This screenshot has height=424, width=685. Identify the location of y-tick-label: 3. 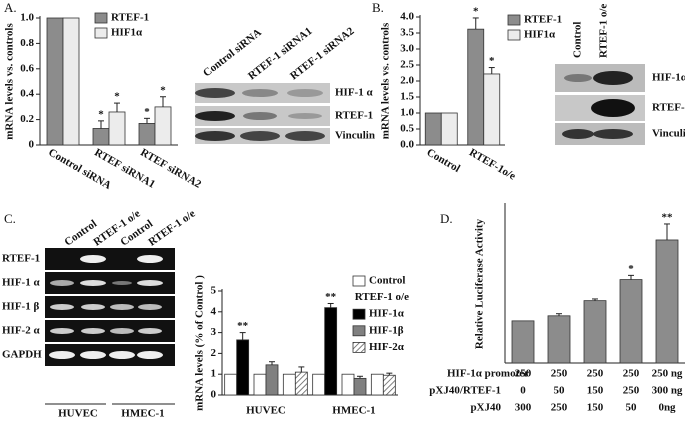
(214, 332).